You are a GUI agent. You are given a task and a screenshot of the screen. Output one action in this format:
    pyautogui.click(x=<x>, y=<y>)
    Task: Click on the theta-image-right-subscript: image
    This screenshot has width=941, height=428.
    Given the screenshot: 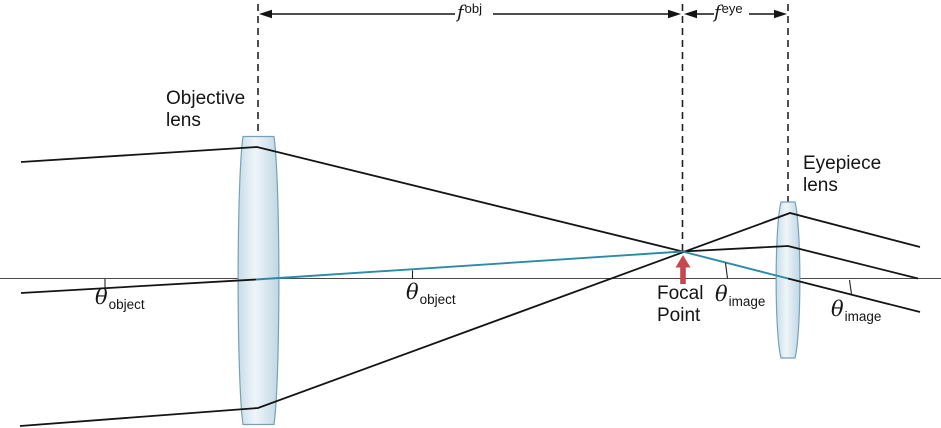 What is the action you would take?
    pyautogui.click(x=863, y=316)
    